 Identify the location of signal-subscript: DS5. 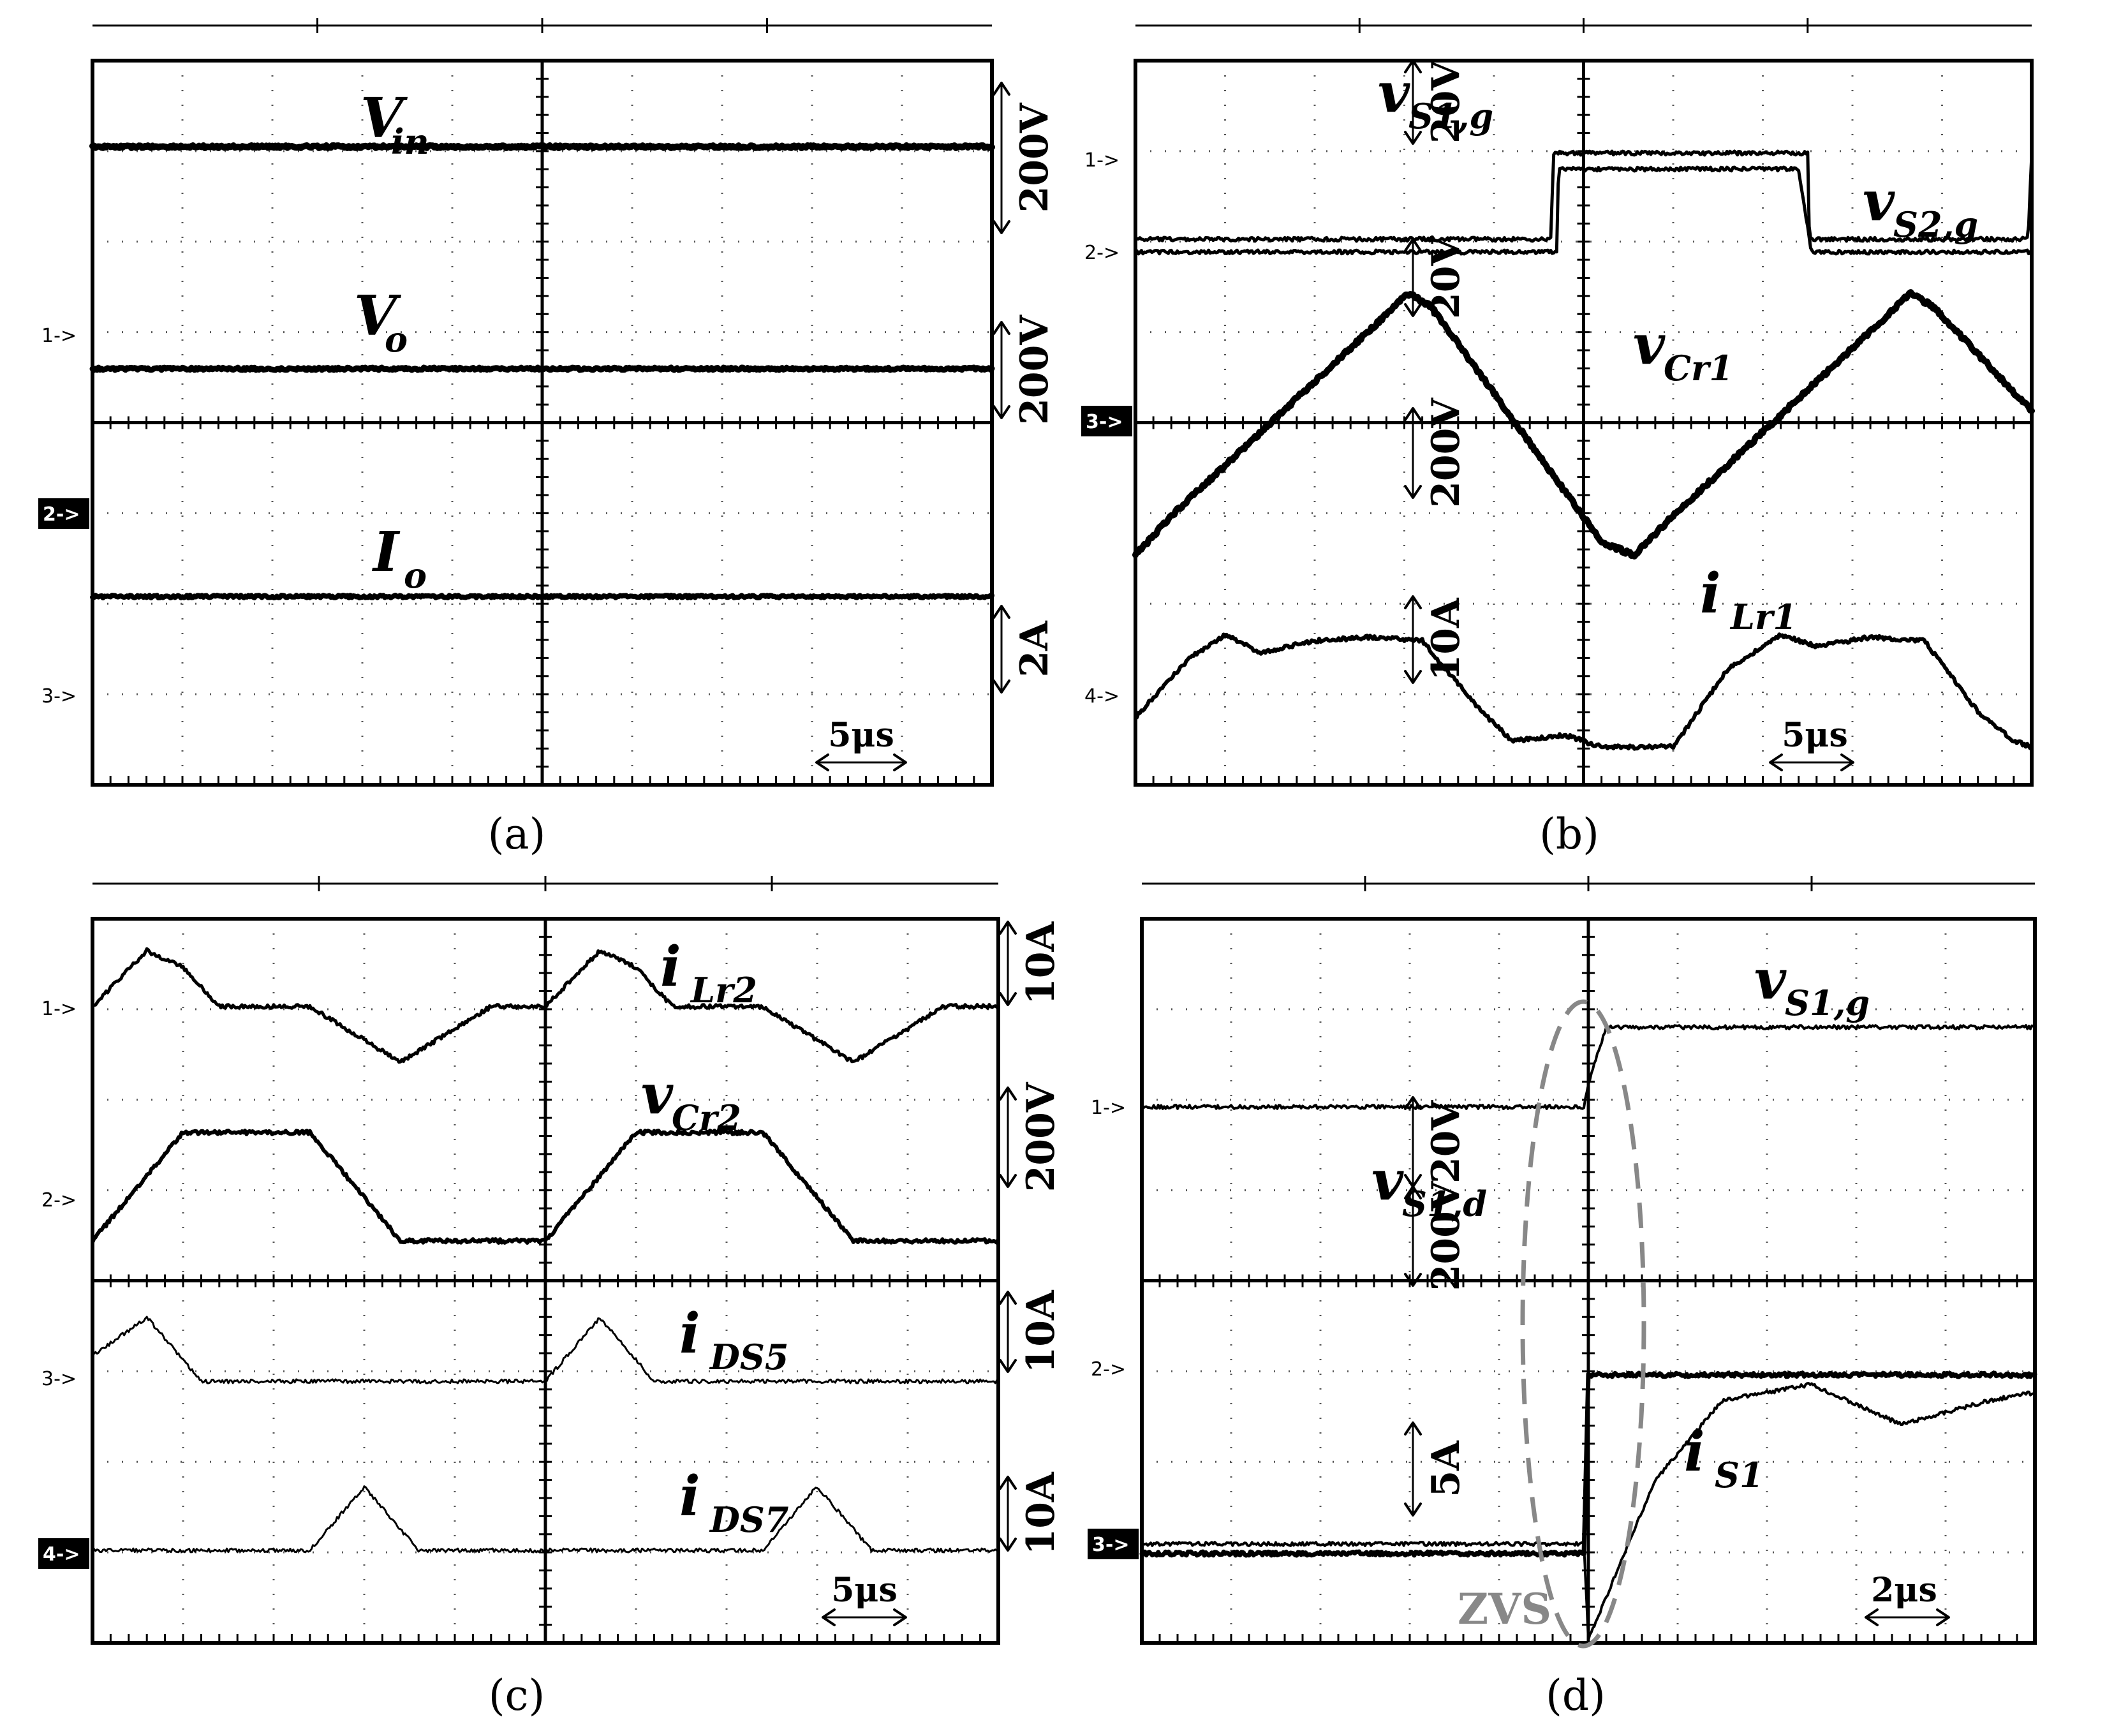
(748, 1357).